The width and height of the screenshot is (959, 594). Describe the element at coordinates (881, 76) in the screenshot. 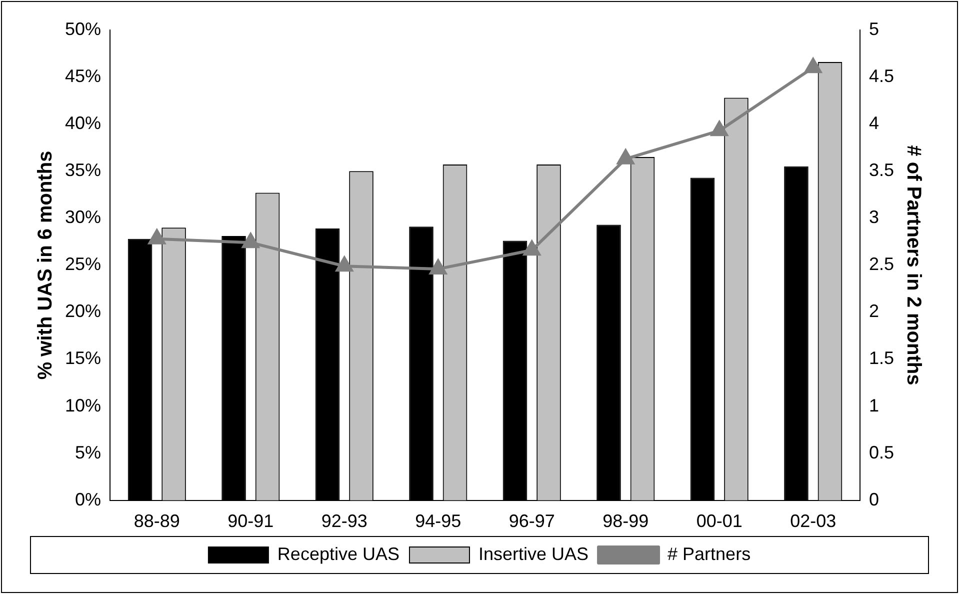

I see `y2-tick-label: 4.5` at that location.